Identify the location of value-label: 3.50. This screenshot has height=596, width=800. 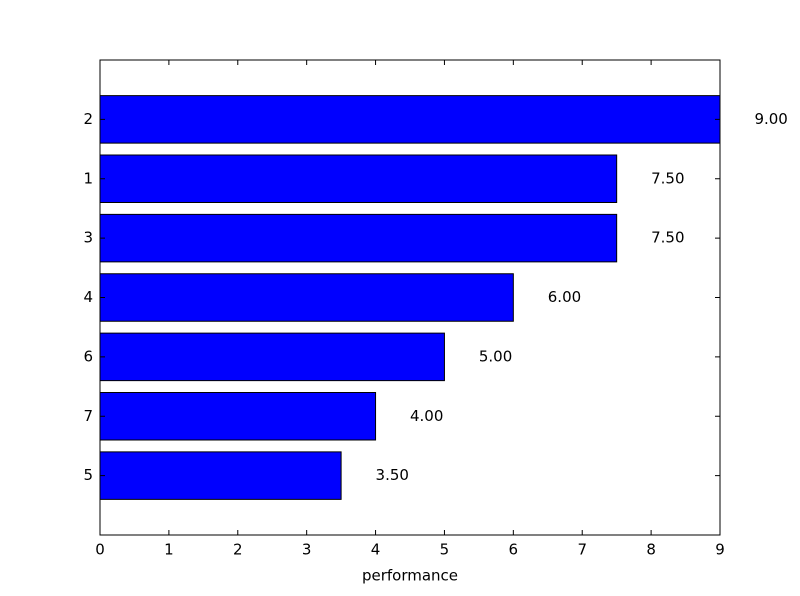
(392, 475).